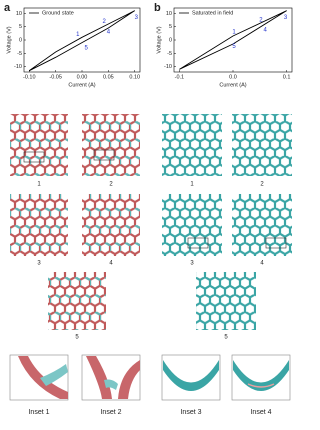 The image size is (320, 430). I want to click on panel-label: b, so click(157, 8).